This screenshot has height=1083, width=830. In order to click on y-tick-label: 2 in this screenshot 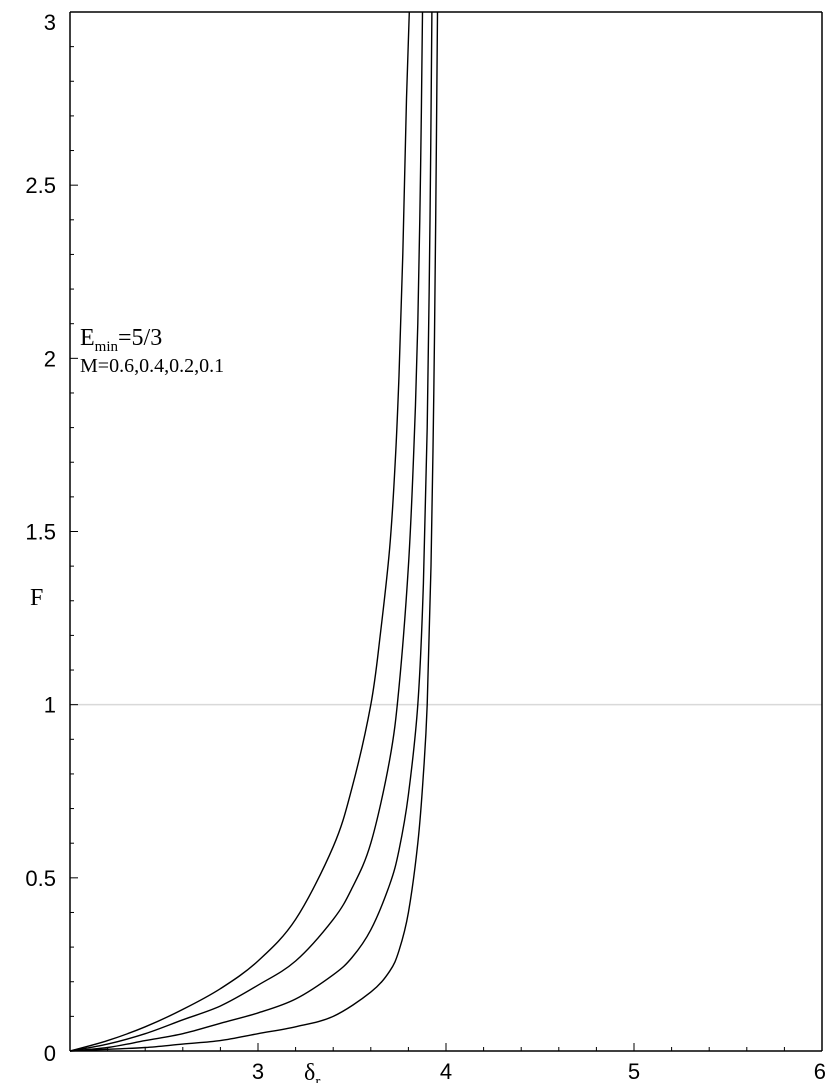, I will do `click(50, 358)`.